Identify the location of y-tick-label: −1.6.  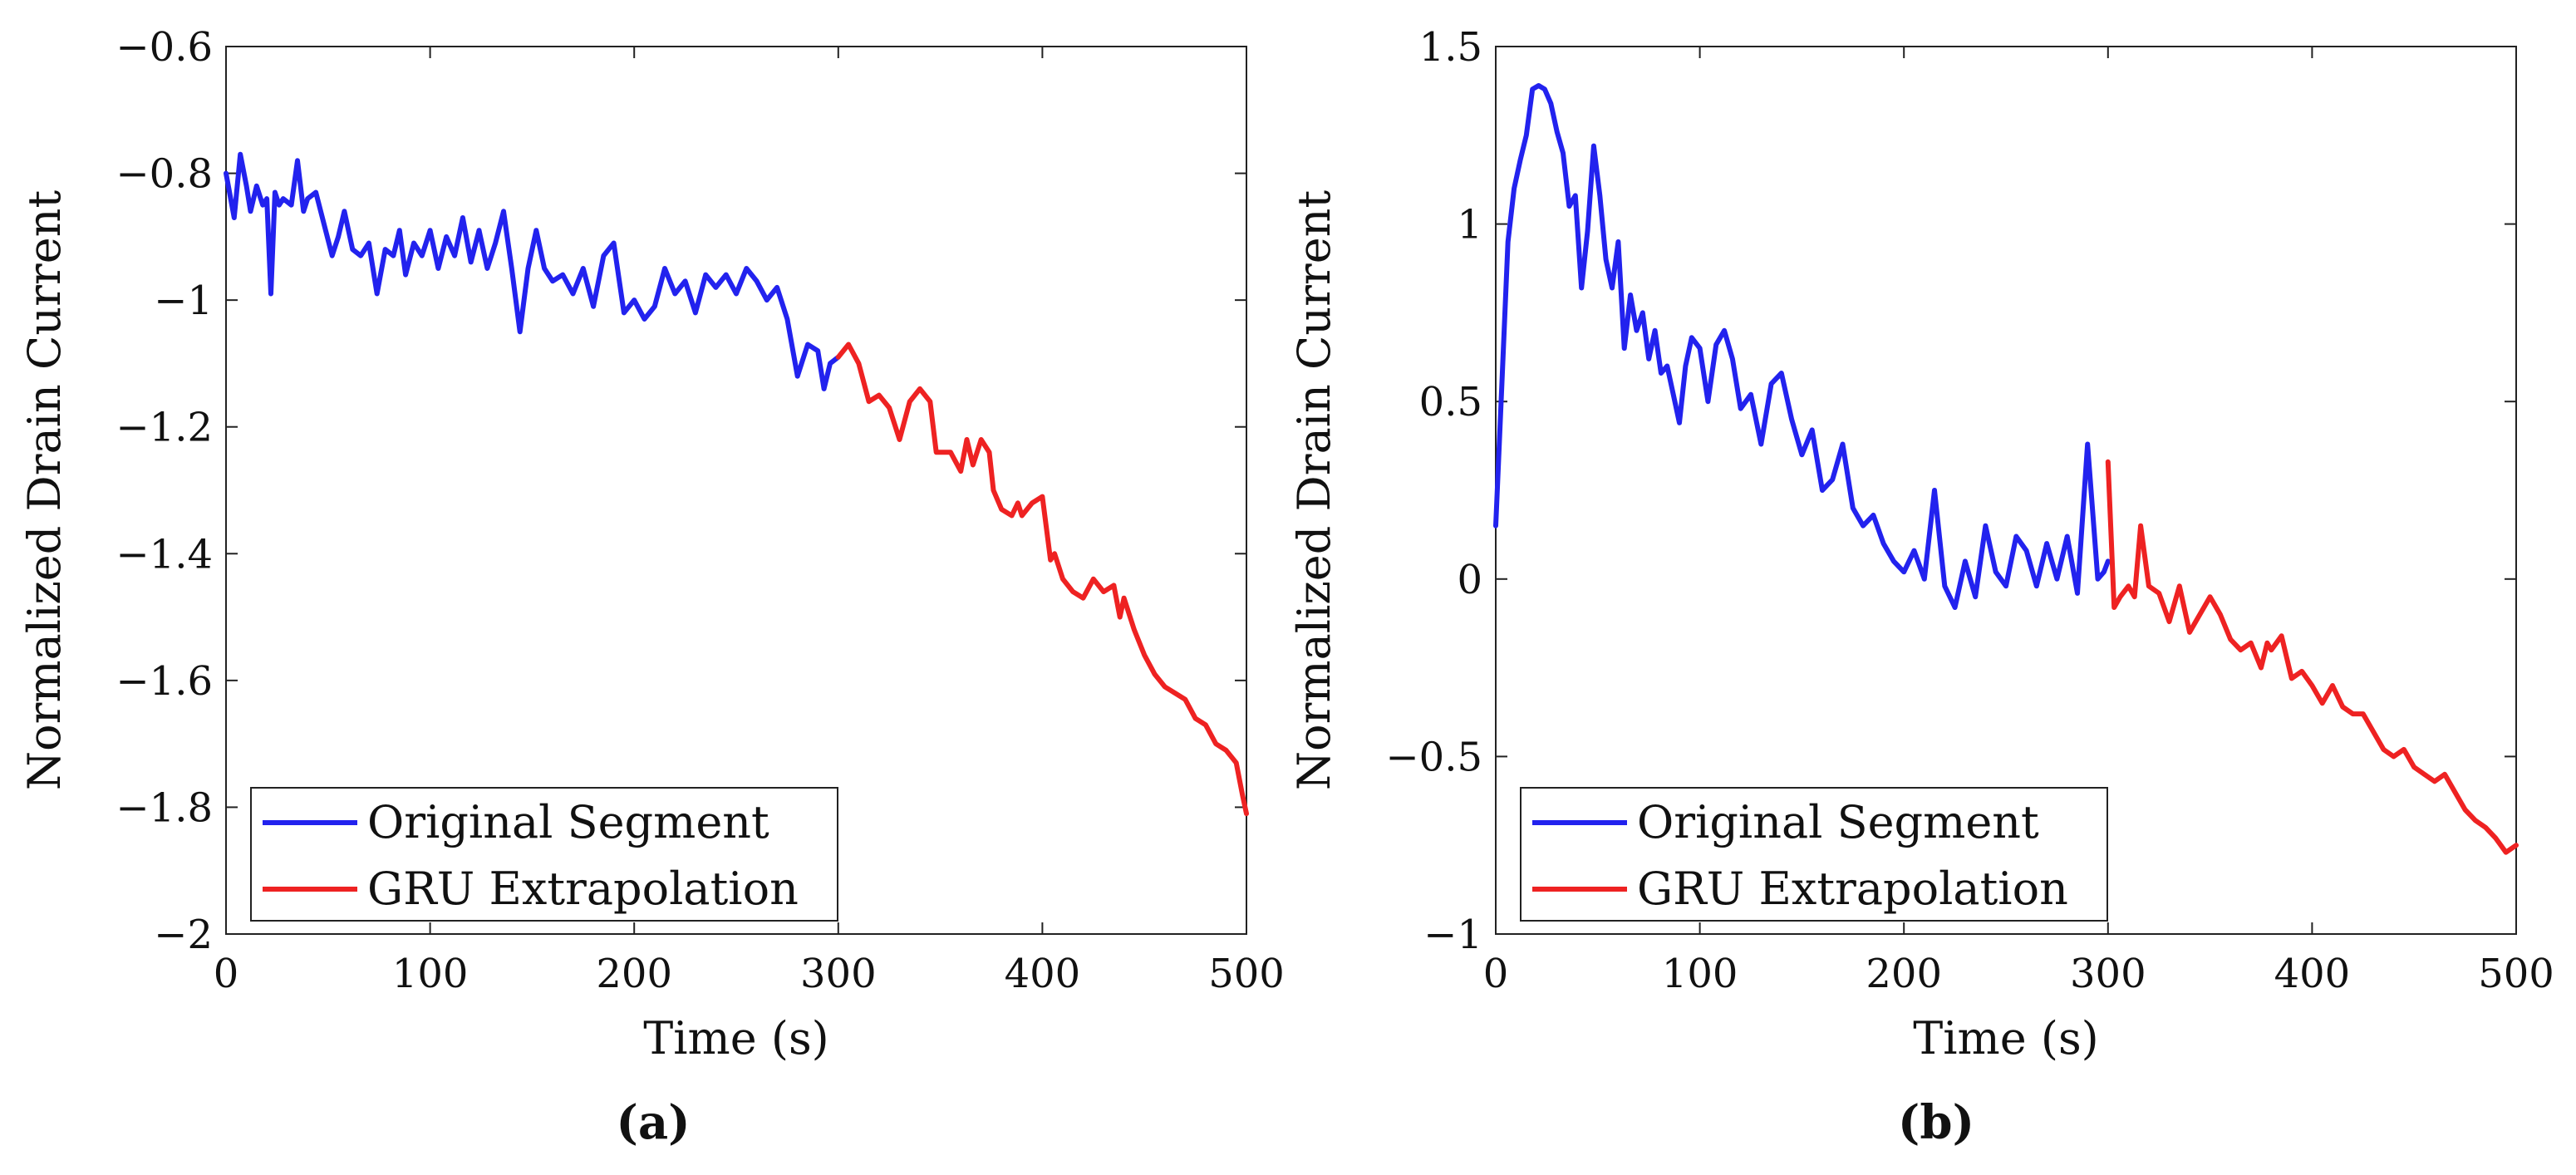
(164, 681).